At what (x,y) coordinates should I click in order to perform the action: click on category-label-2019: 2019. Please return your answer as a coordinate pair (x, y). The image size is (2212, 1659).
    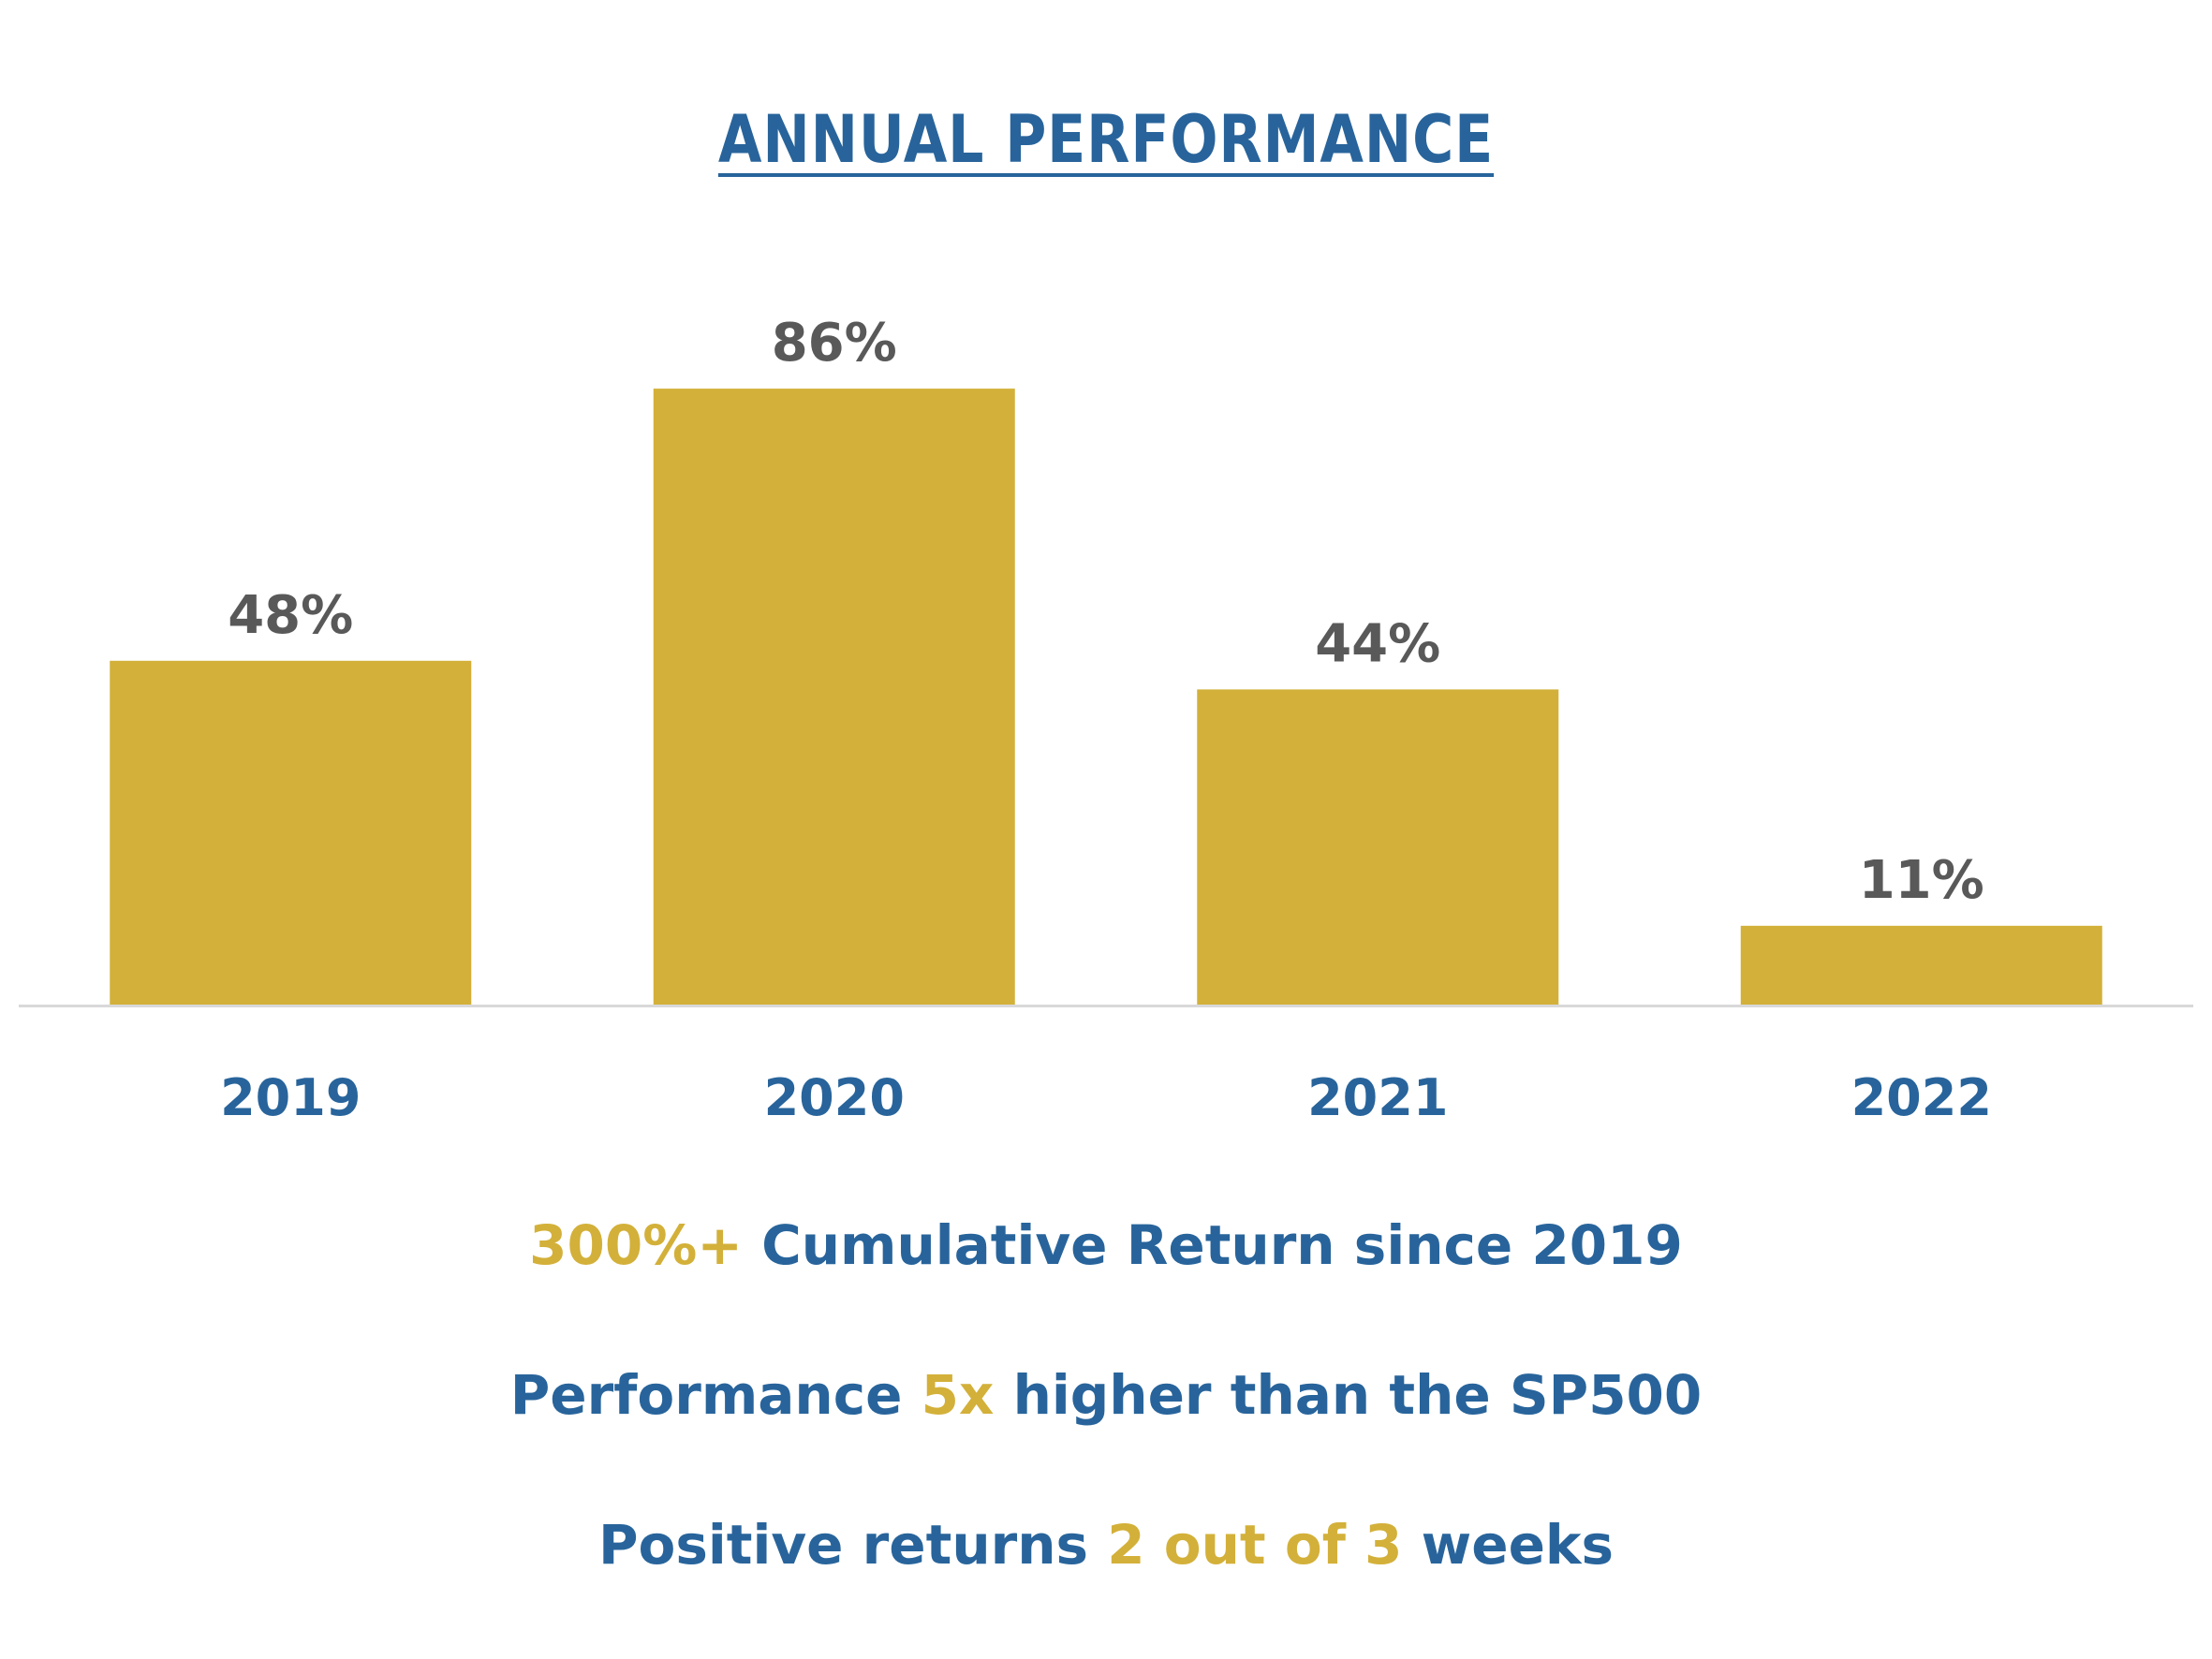
    Looking at the image, I should click on (290, 1097).